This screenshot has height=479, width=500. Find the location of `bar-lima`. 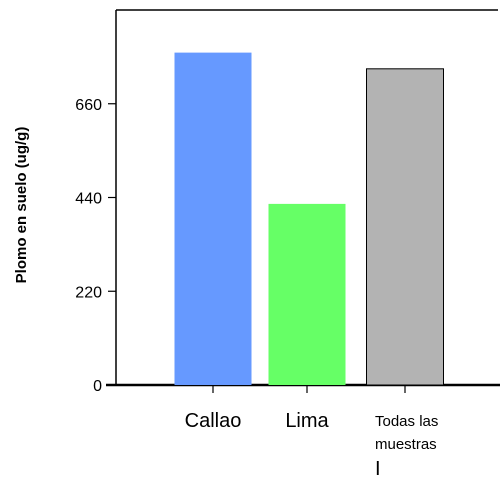

bar-lima is located at coordinates (307, 294).